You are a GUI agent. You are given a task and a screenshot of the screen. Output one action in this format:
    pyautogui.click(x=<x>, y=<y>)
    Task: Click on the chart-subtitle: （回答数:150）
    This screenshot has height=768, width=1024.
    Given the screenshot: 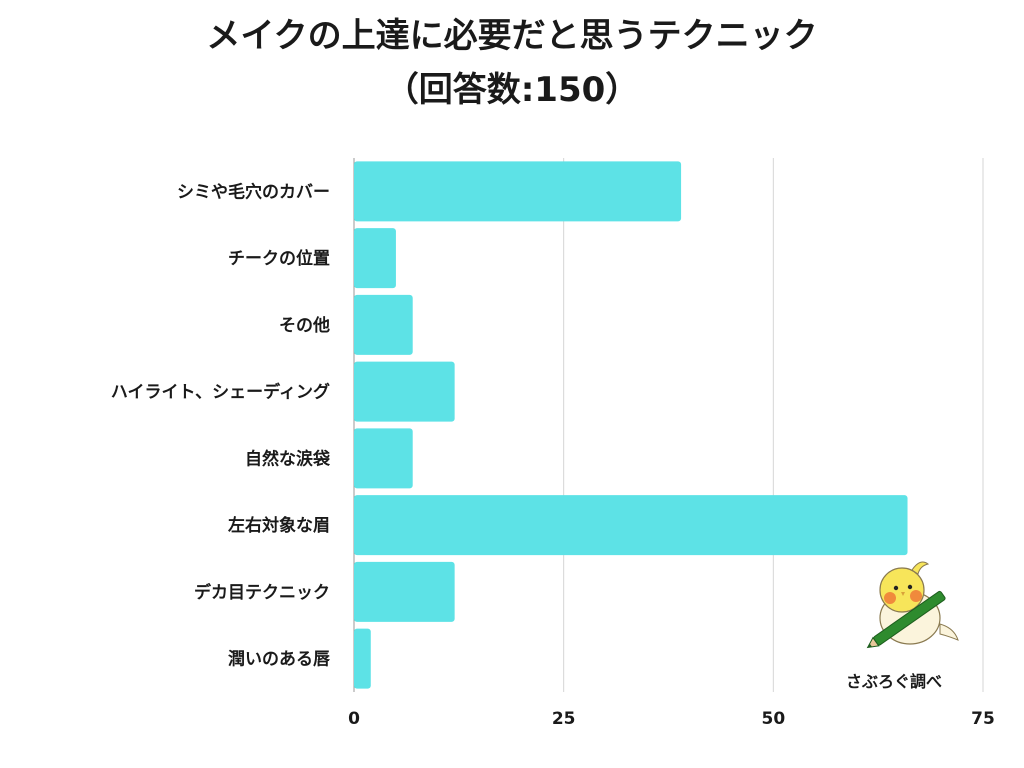 What is the action you would take?
    pyautogui.click(x=512, y=90)
    